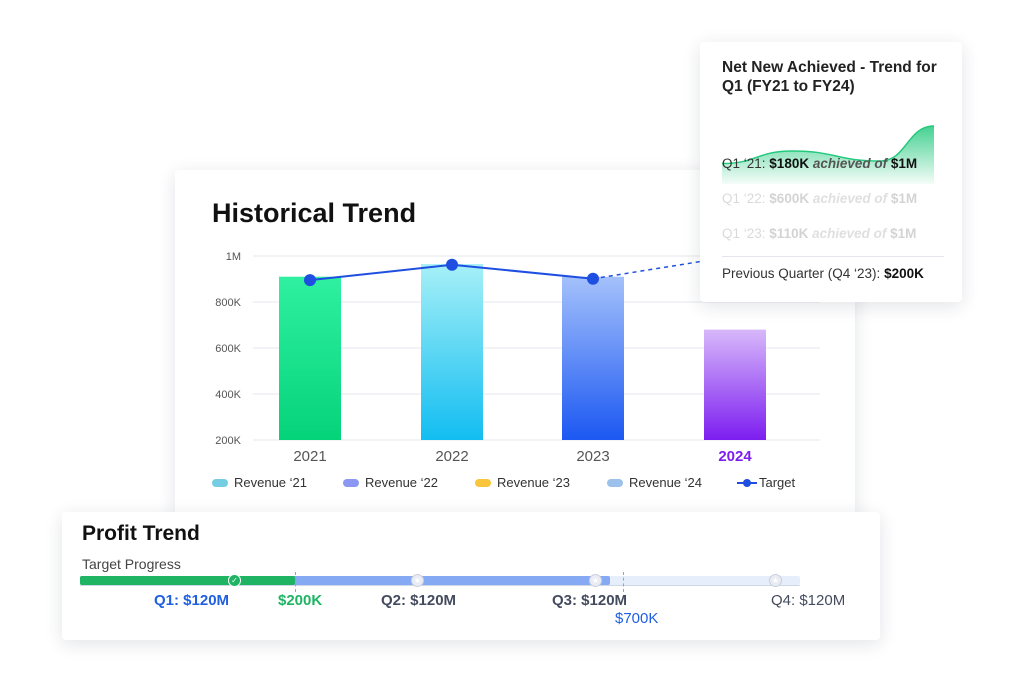  Describe the element at coordinates (192, 600) in the screenshot. I see `milestone-q1-label: Q1: $120M` at that location.